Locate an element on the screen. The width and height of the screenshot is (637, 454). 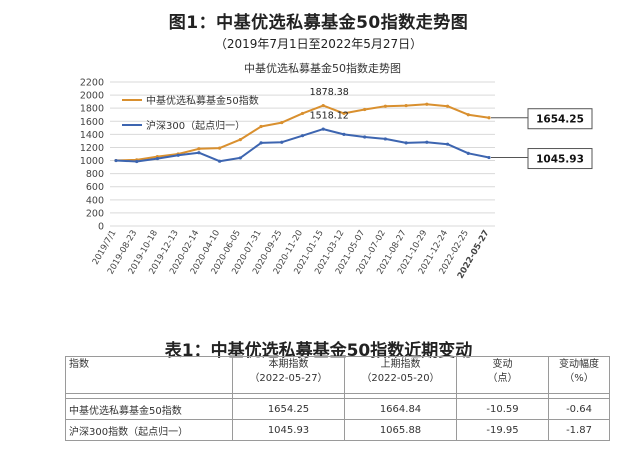
row-previous-value: 1065.88 is located at coordinates (400, 430).